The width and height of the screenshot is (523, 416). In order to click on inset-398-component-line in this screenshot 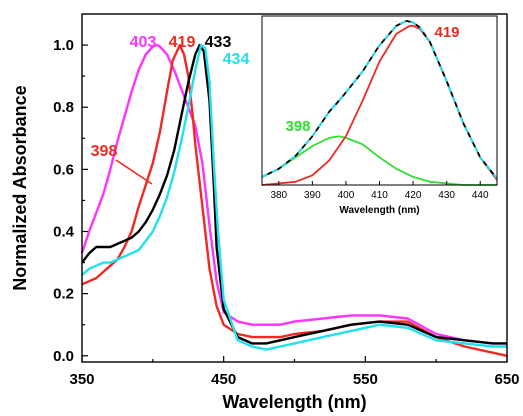, I will do `click(379, 160)`.